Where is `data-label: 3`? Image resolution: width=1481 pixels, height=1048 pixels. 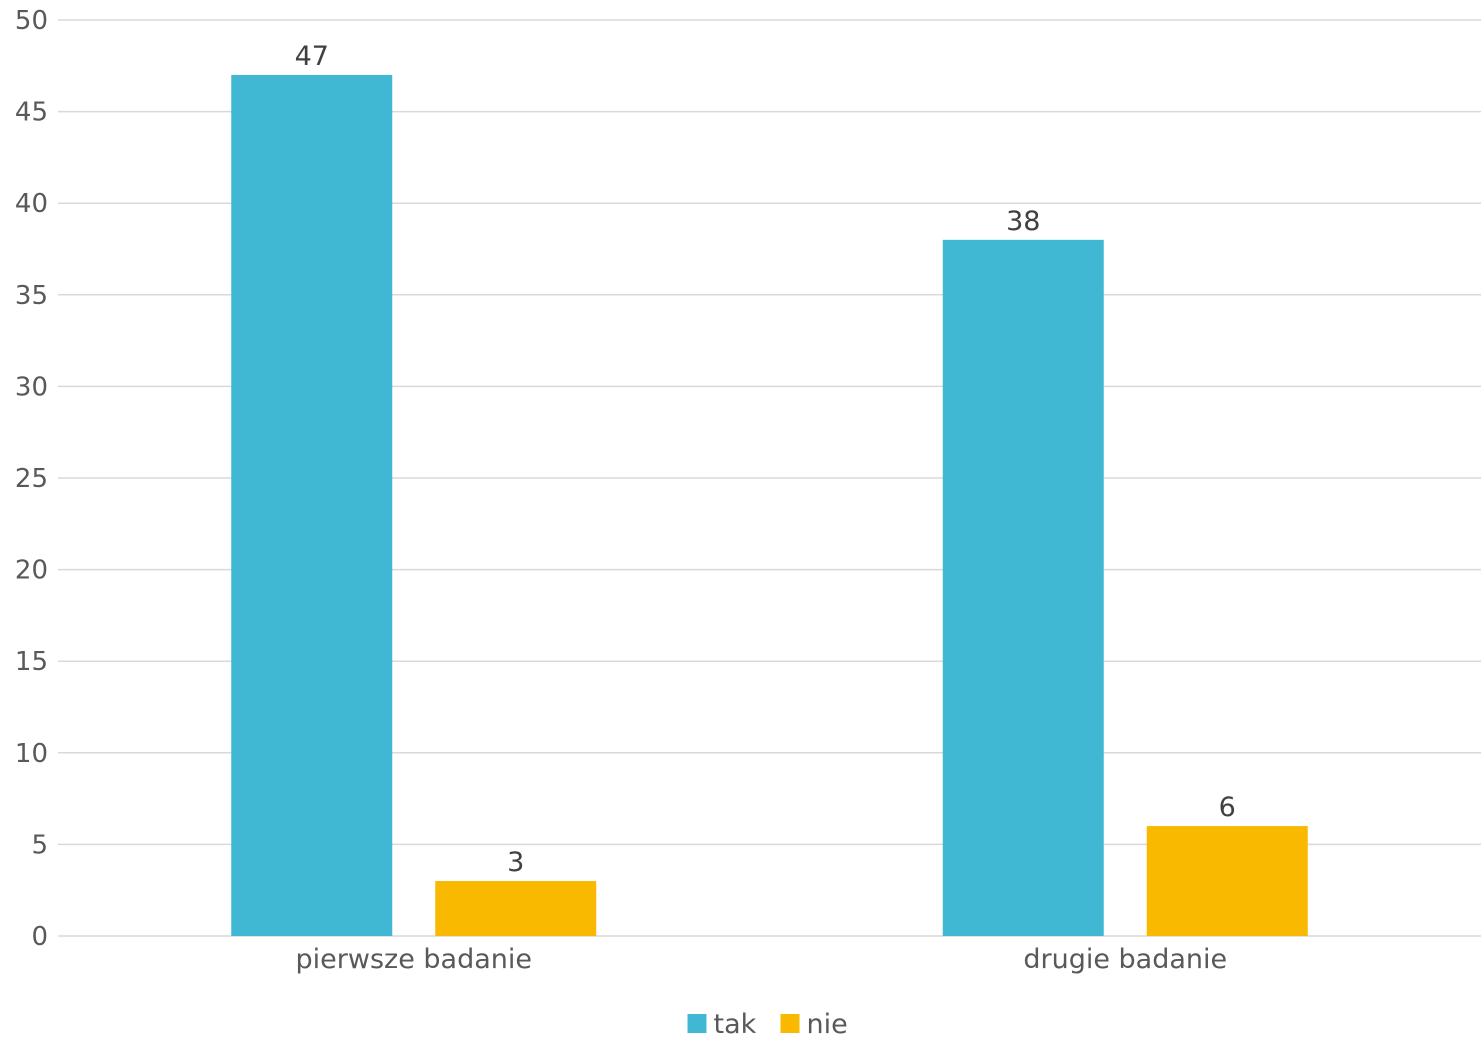
data-label: 3 is located at coordinates (515, 862).